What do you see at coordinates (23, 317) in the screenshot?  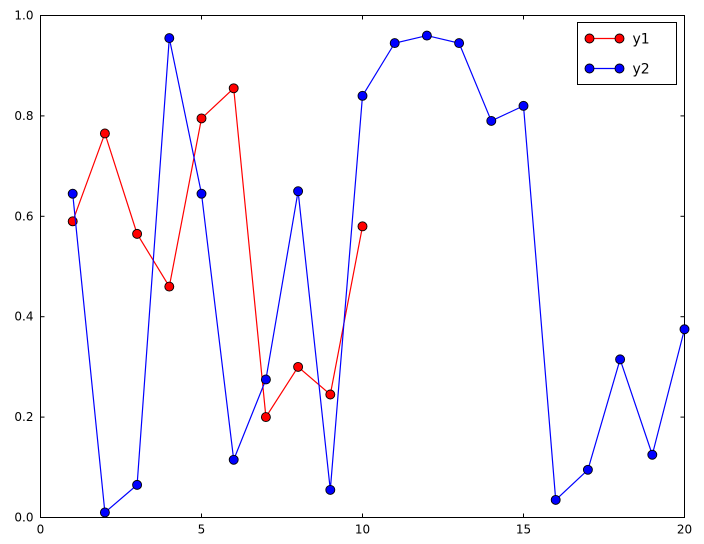 I see `y-tick-label: 0.4` at bounding box center [23, 317].